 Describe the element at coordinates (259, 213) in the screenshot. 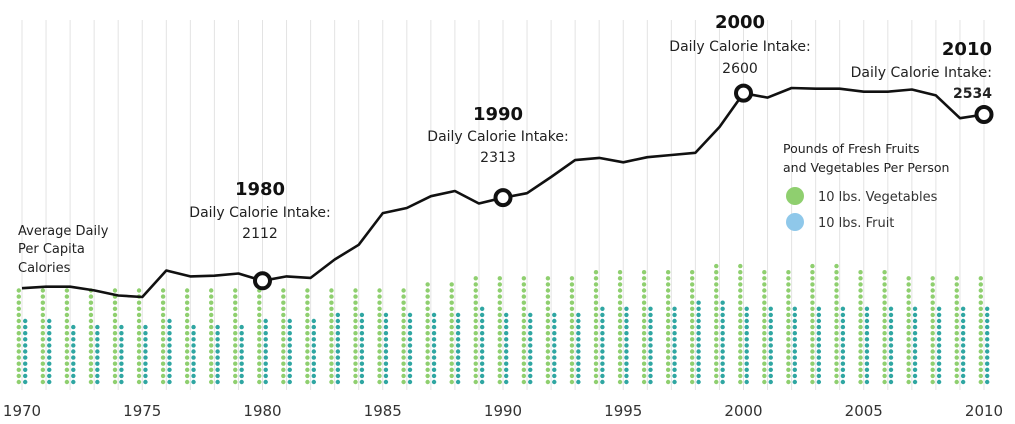

I see `annotation-text: Daily Calorie Intake:` at that location.